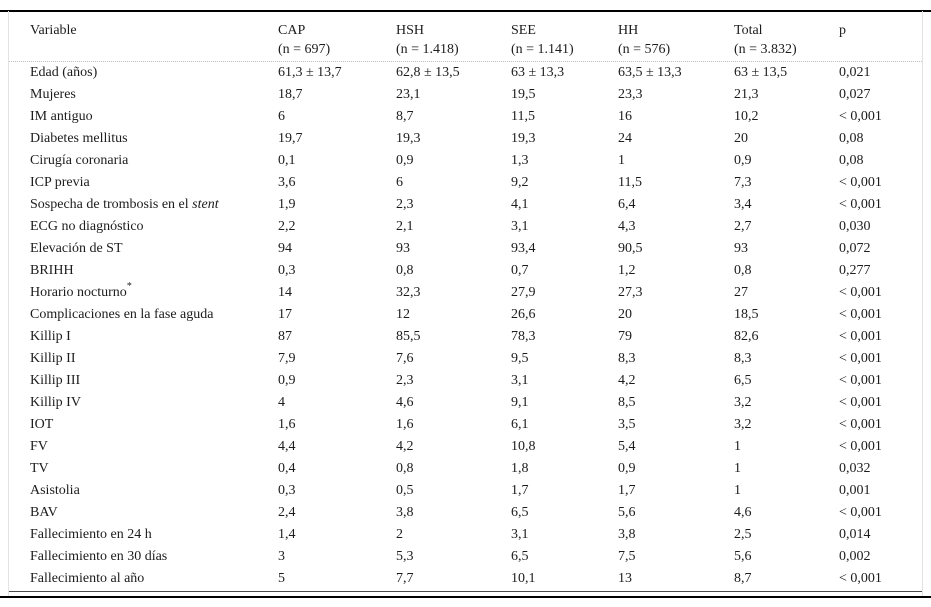  I want to click on value-cell-hsh: 1,6, so click(405, 424).